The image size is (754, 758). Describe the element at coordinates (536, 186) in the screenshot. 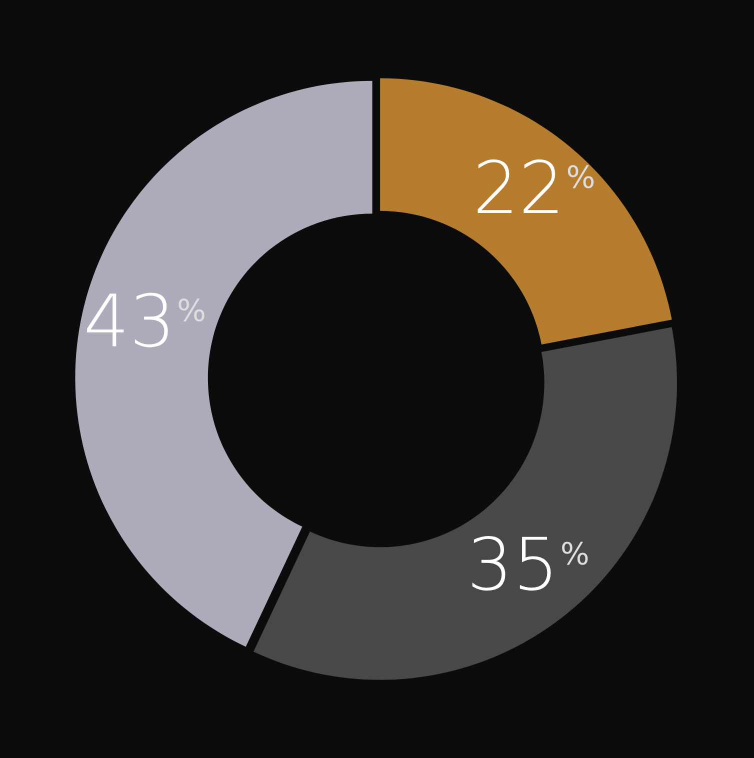

I see `data-label: 22%` at that location.